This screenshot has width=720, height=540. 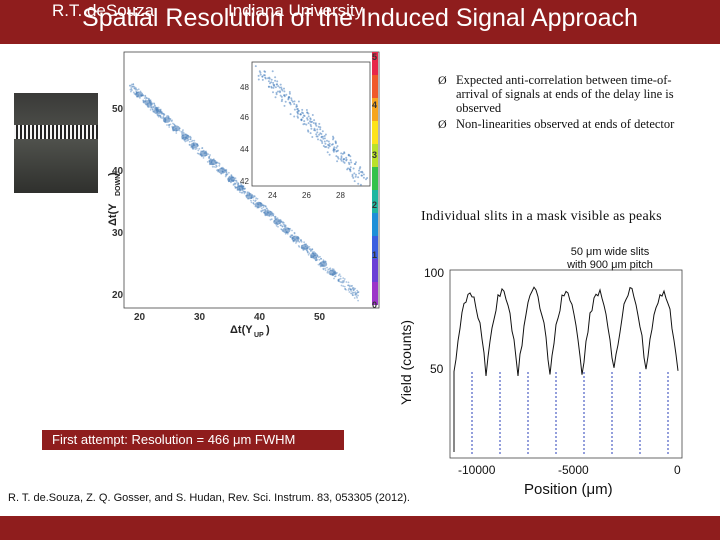 What do you see at coordinates (56, 143) in the screenshot?
I see `detector-photo` at bounding box center [56, 143].